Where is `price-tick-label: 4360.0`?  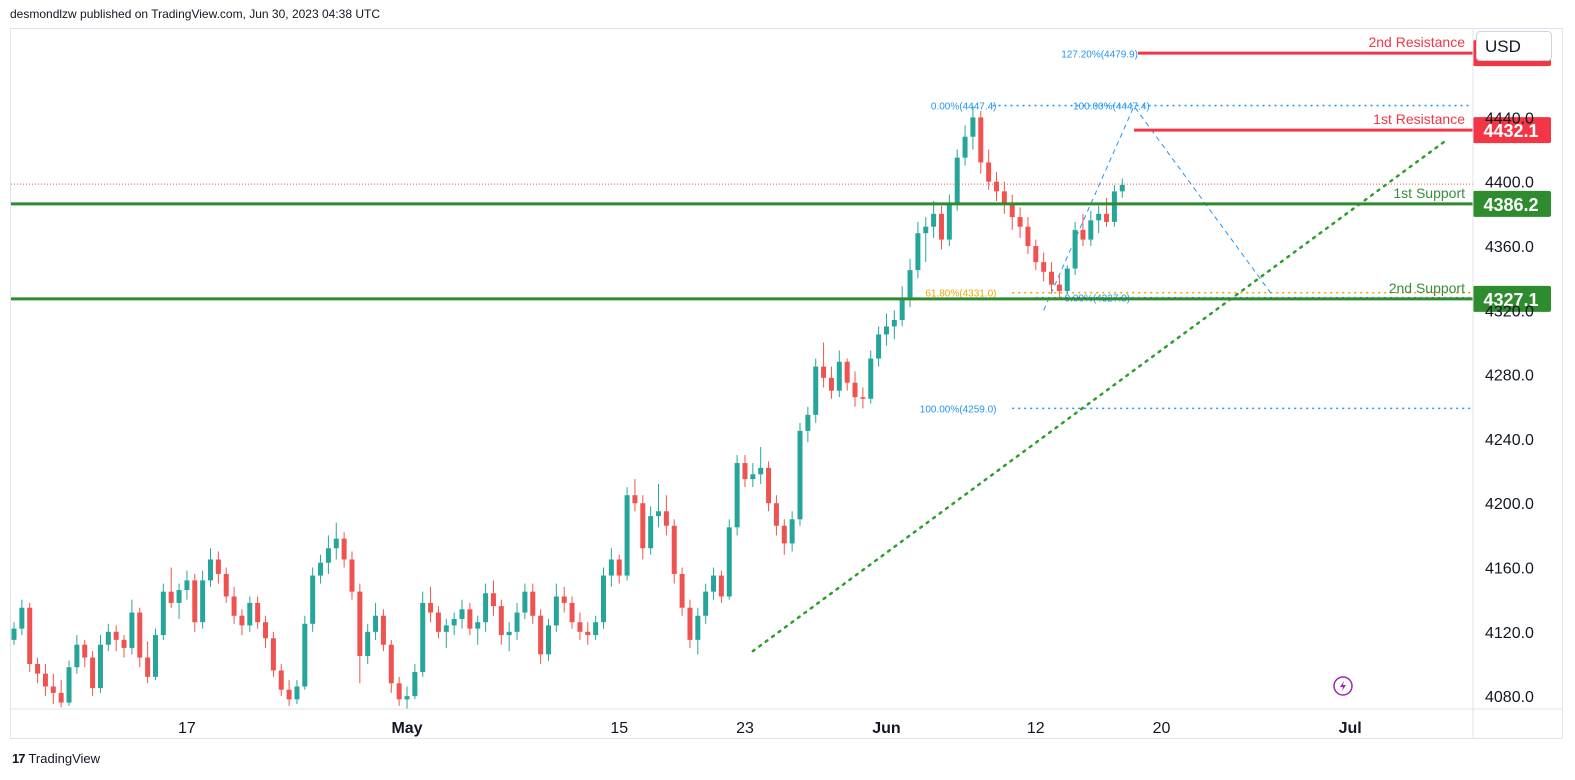
price-tick-label: 4360.0 is located at coordinates (1509, 247).